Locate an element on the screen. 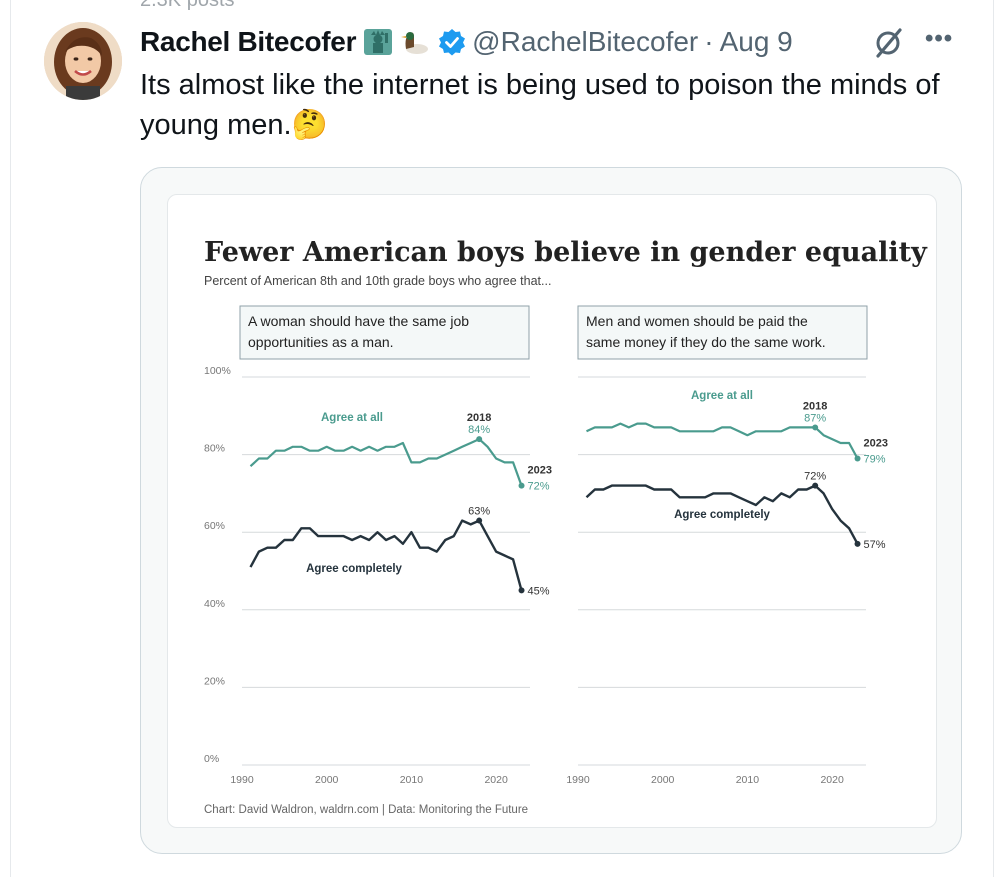  y-tick-80: 80% is located at coordinates (214, 449).